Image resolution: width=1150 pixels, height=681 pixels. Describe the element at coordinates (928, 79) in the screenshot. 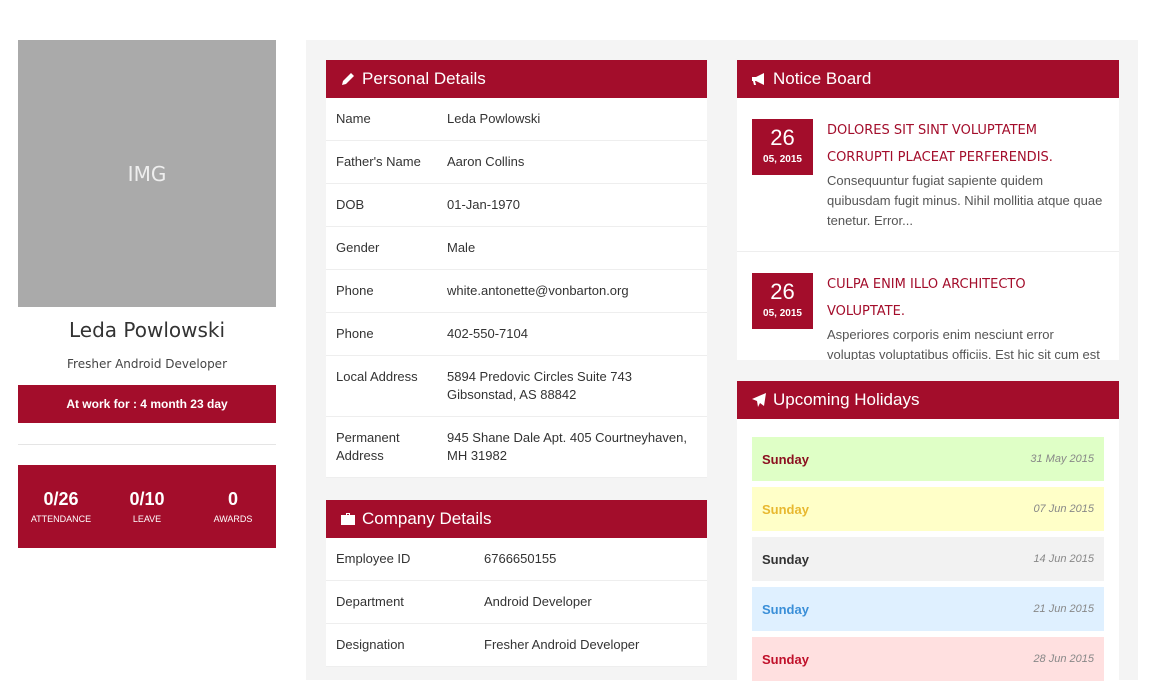

I see `panel-header: Notice Board` at that location.